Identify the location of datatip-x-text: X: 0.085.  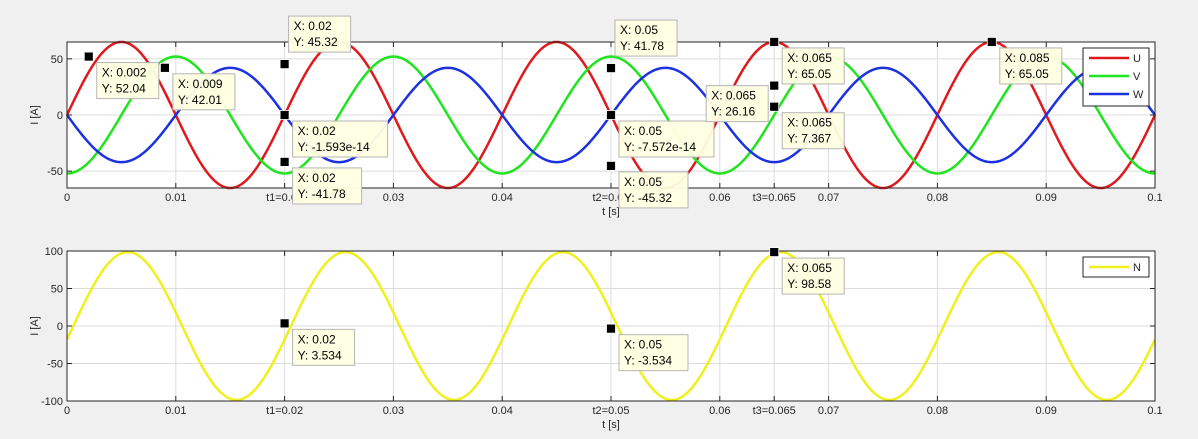
(1027, 58).